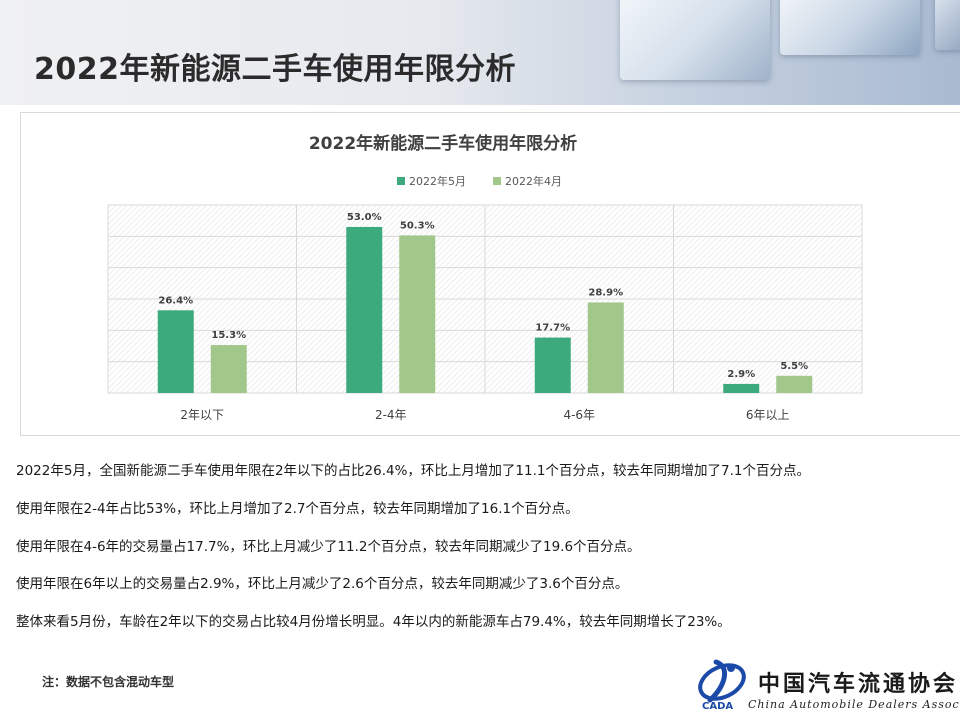 The width and height of the screenshot is (960, 720). What do you see at coordinates (443, 143) in the screenshot?
I see `chart-title: 2022年新能源二手车使用年限分析` at bounding box center [443, 143].